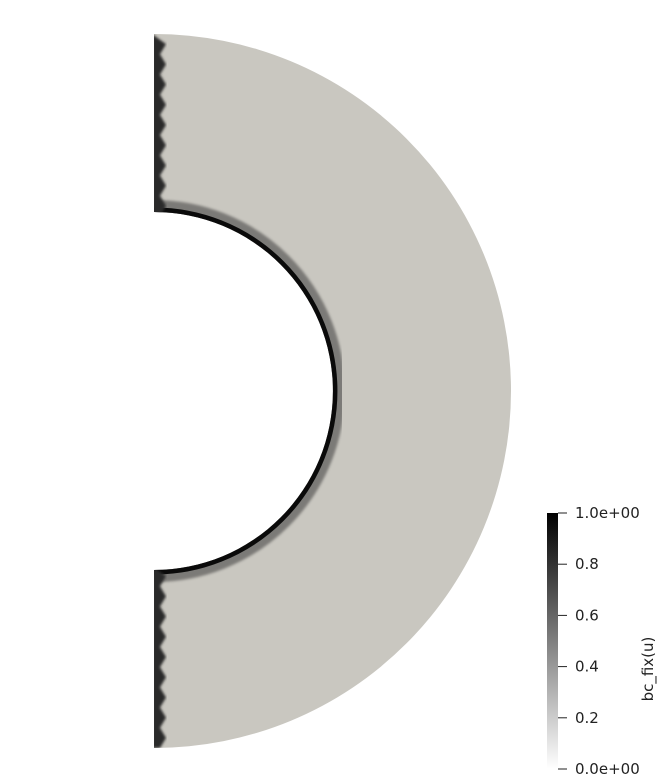 This screenshot has width=662, height=784. I want to click on colorbar-tick-label: 0.4, so click(587, 667).